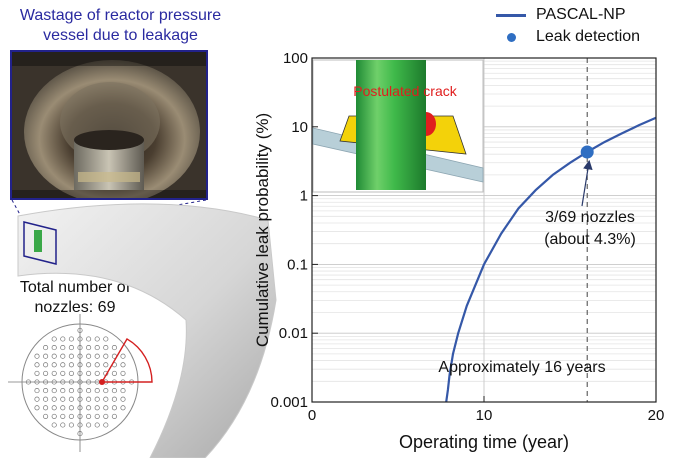 The image size is (676, 458). What do you see at coordinates (484, 442) in the screenshot?
I see `x-axis-label: Operating time (year)` at bounding box center [484, 442].